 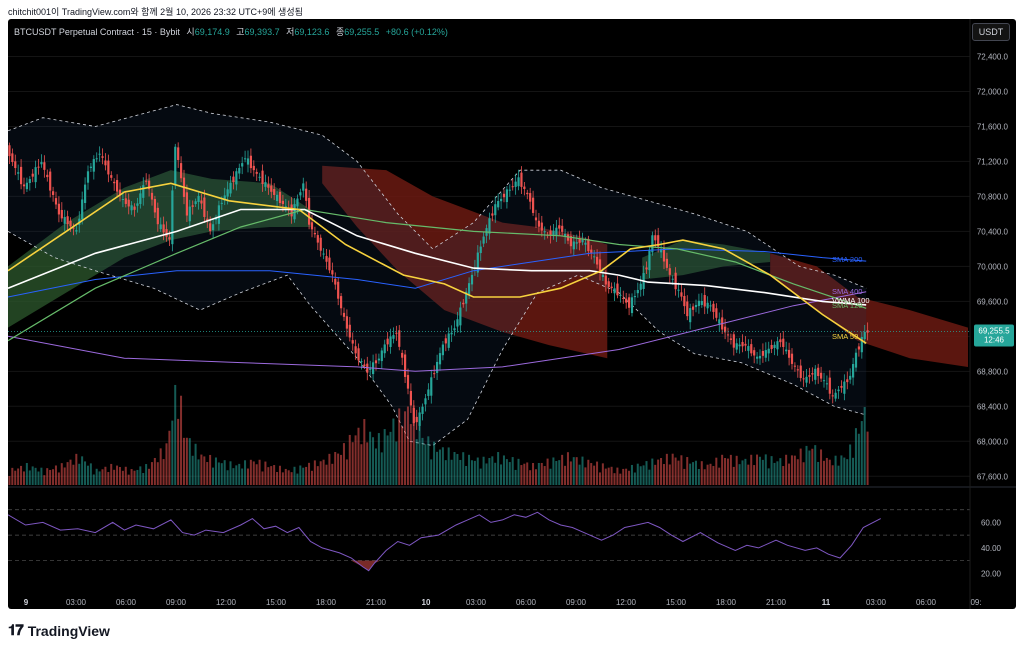 I want to click on price-tick-label: 67,600.0, so click(x=993, y=476).